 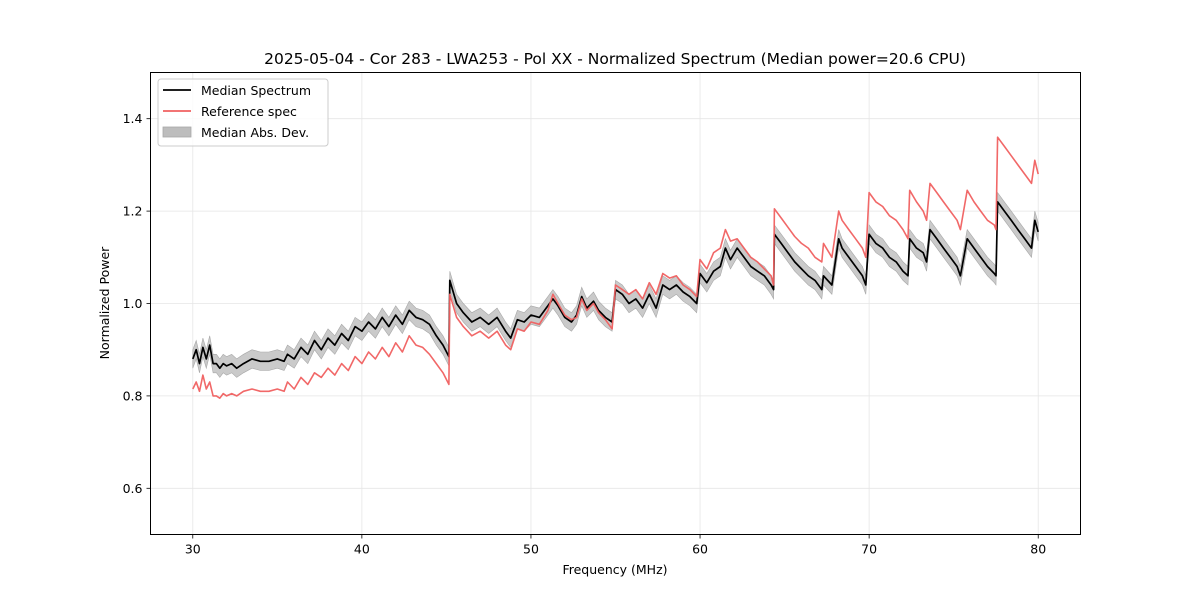 What do you see at coordinates (614, 569) in the screenshot?
I see `x-axis-label: Frequency (MHz)` at bounding box center [614, 569].